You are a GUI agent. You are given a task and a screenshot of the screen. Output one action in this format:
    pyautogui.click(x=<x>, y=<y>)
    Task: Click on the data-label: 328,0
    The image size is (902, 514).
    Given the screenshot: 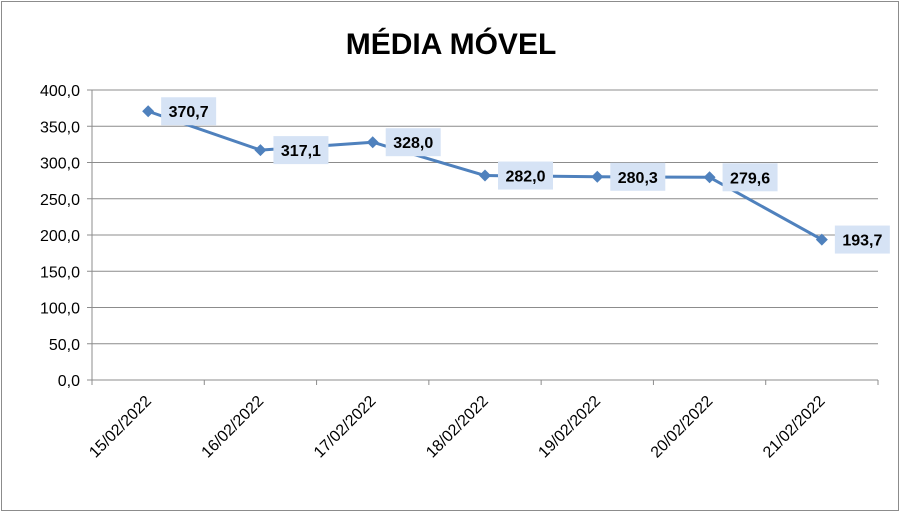 What is the action you would take?
    pyautogui.click(x=413, y=142)
    